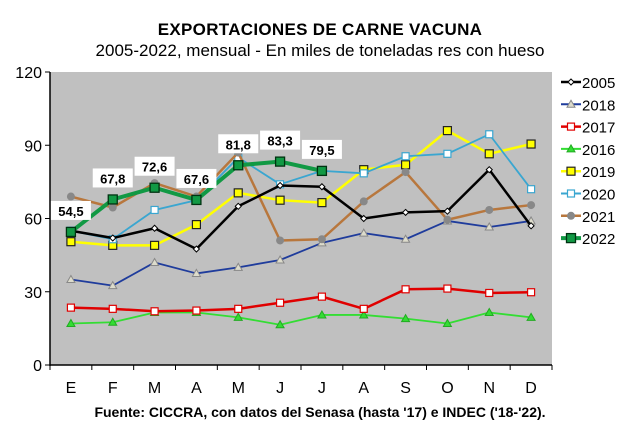 This screenshot has height=437, width=640. I want to click on series-line-2016, so click(301, 318).